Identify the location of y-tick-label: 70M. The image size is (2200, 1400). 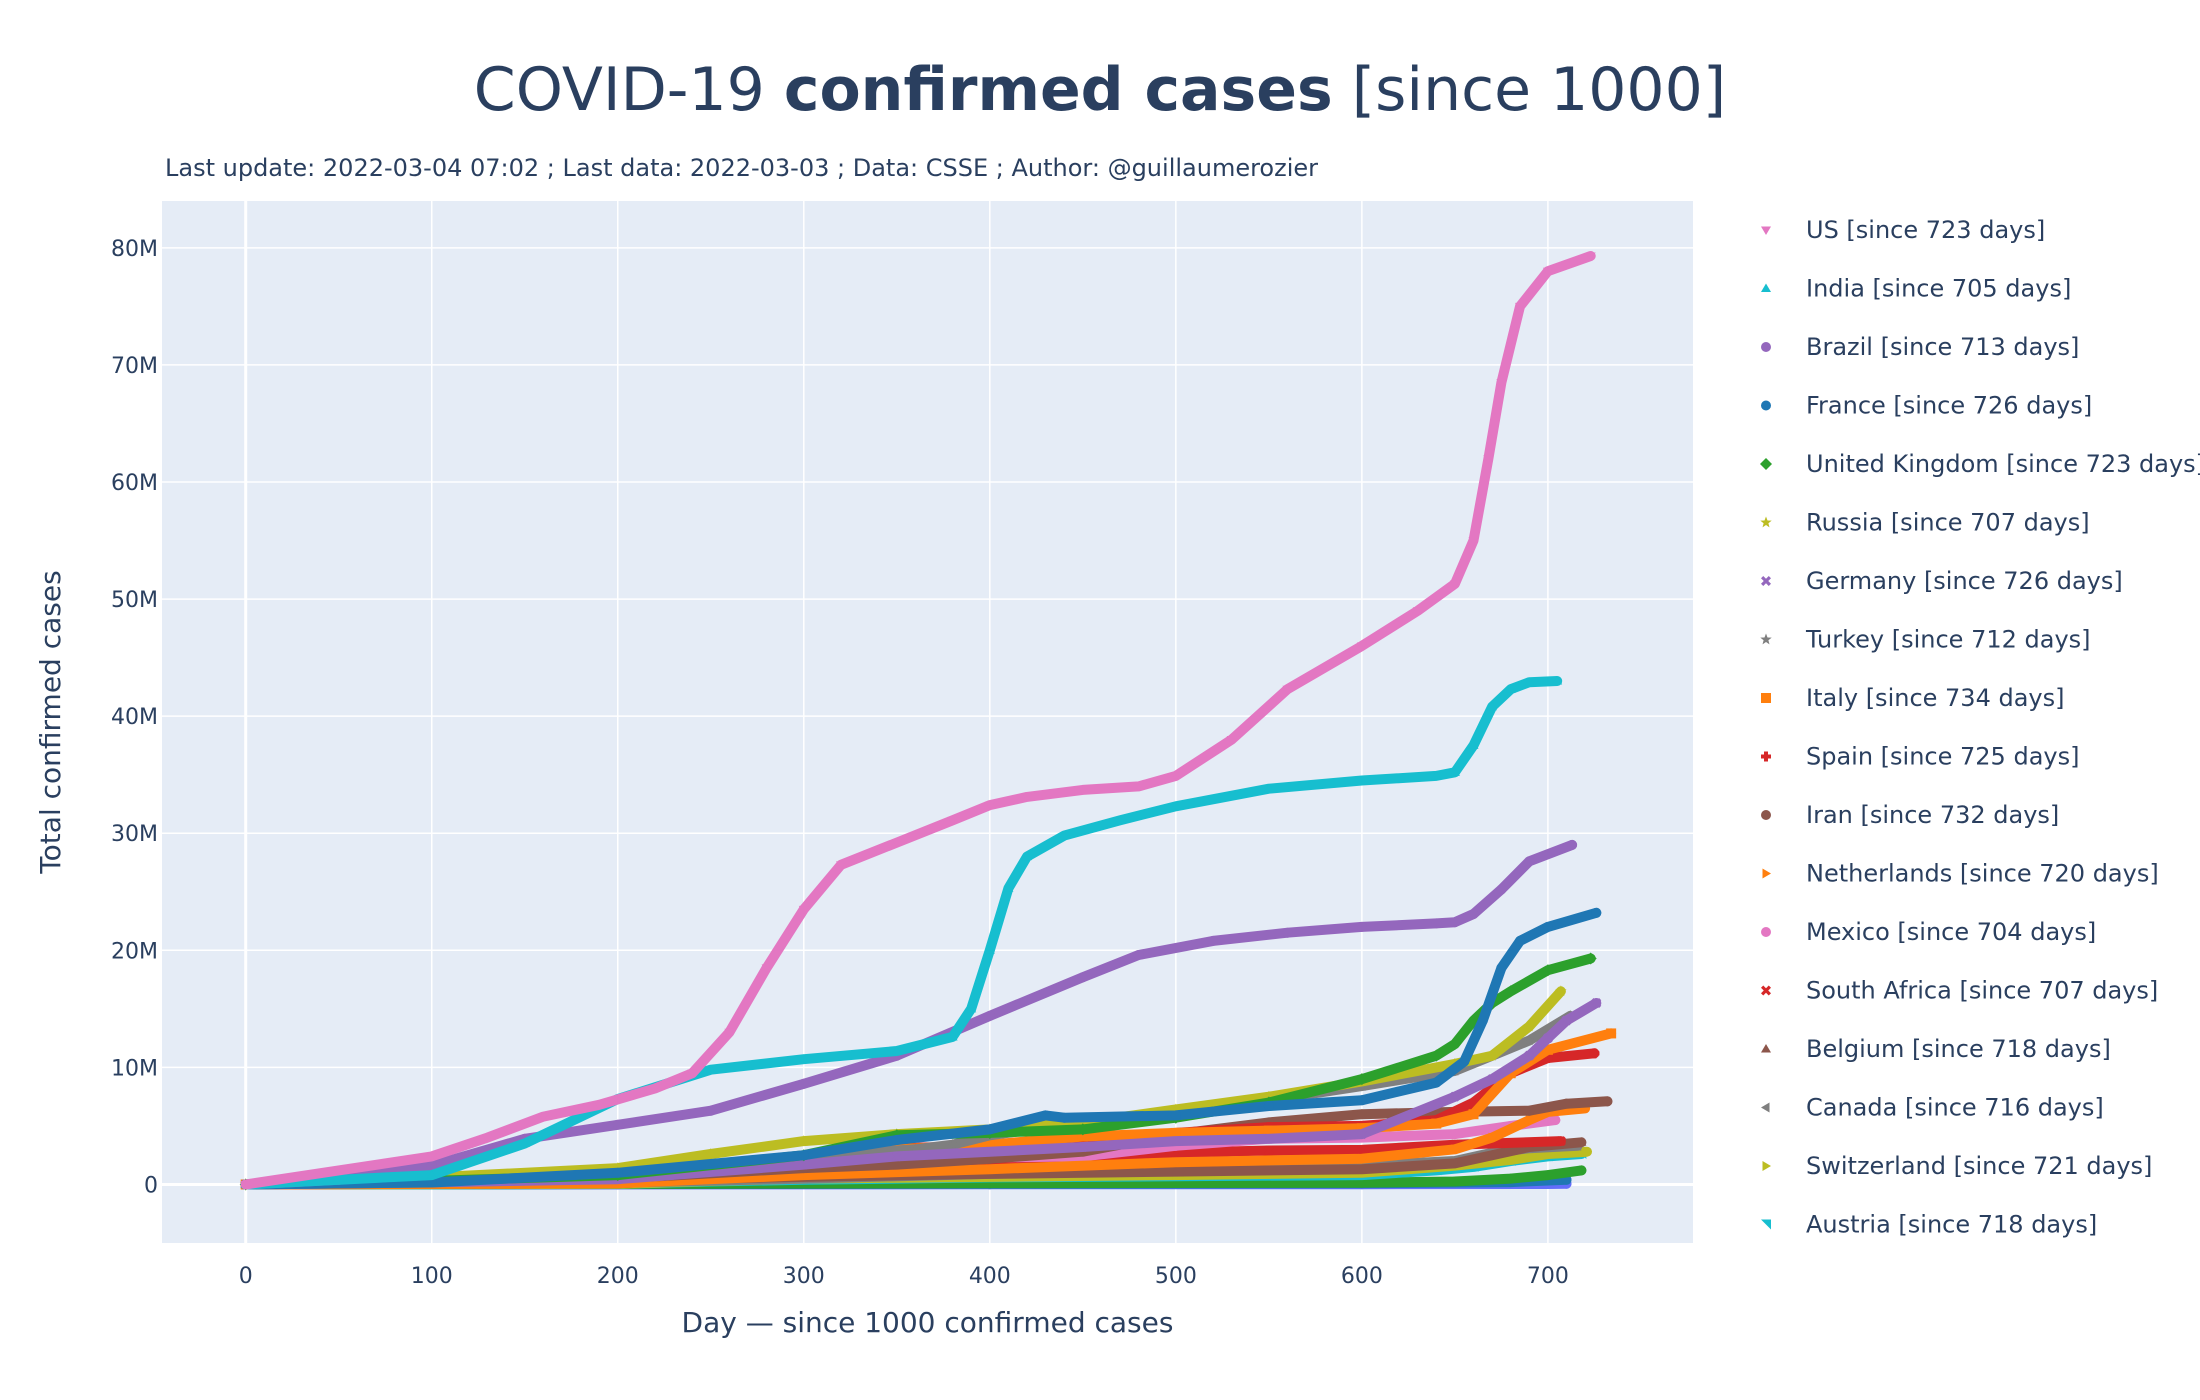
(134, 366).